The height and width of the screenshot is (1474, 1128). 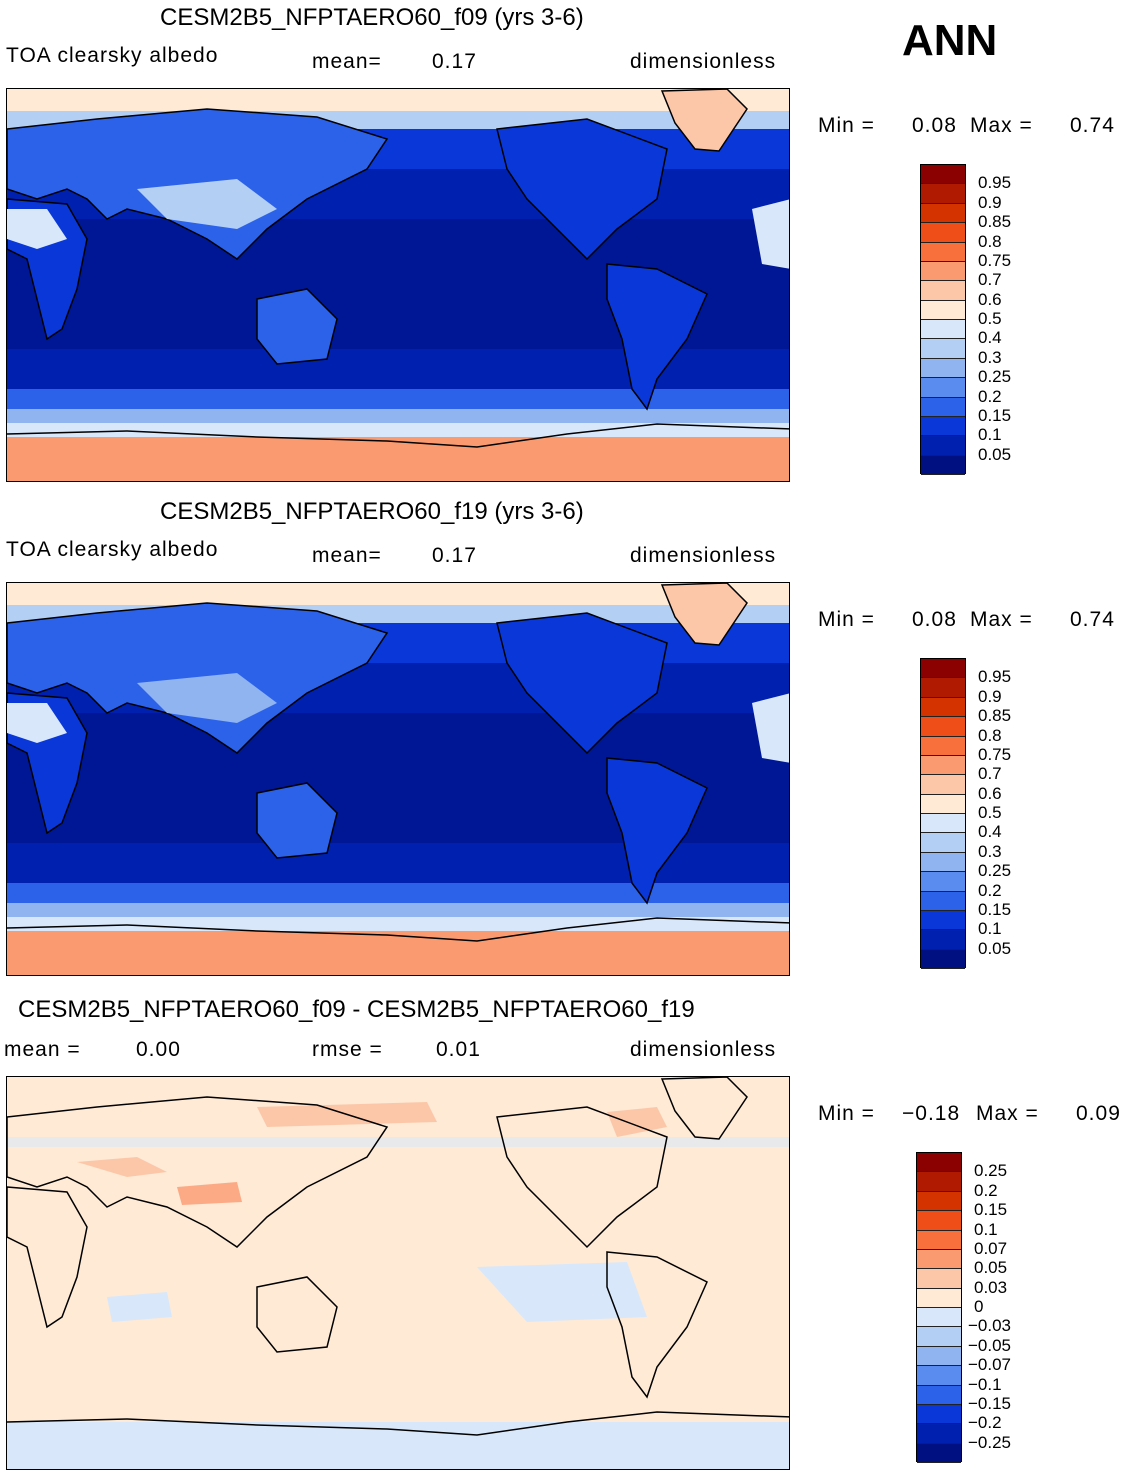 What do you see at coordinates (703, 555) in the screenshot?
I see `panel2-units: dimensionless` at bounding box center [703, 555].